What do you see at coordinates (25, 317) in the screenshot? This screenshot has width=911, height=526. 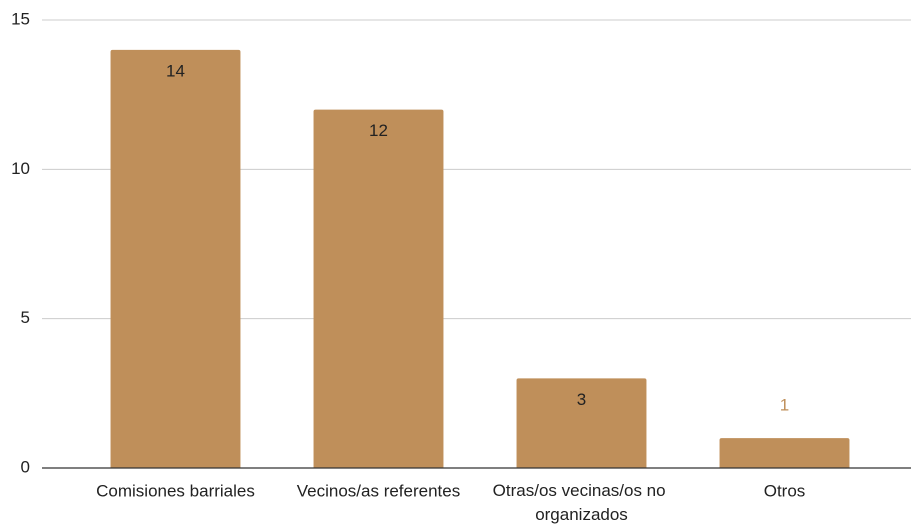 I see `y-tick-label: 5` at bounding box center [25, 317].